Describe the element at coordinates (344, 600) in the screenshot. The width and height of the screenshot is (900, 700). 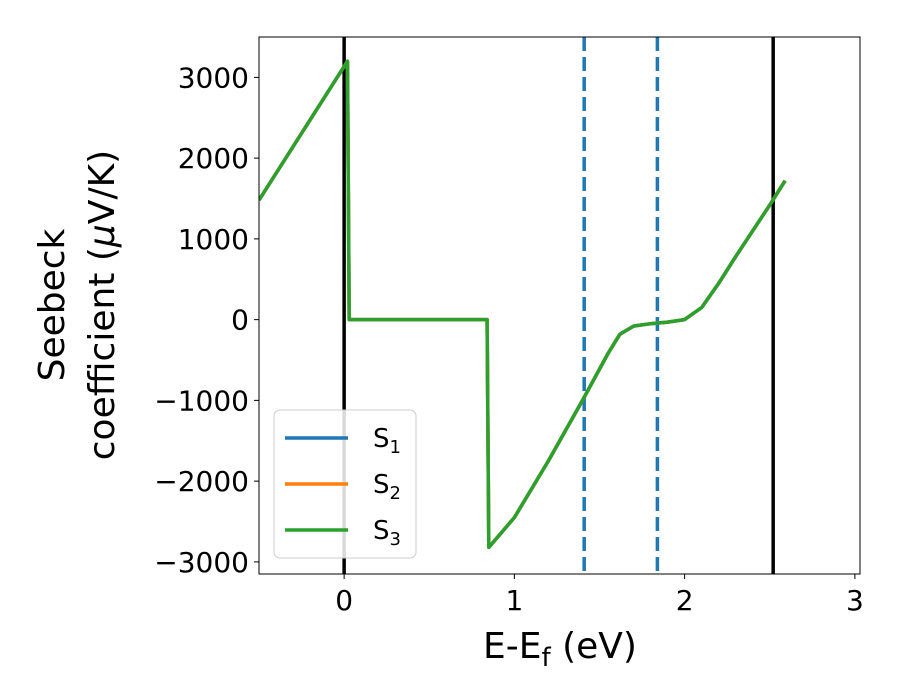
I see `x-tick-label: 0` at that location.